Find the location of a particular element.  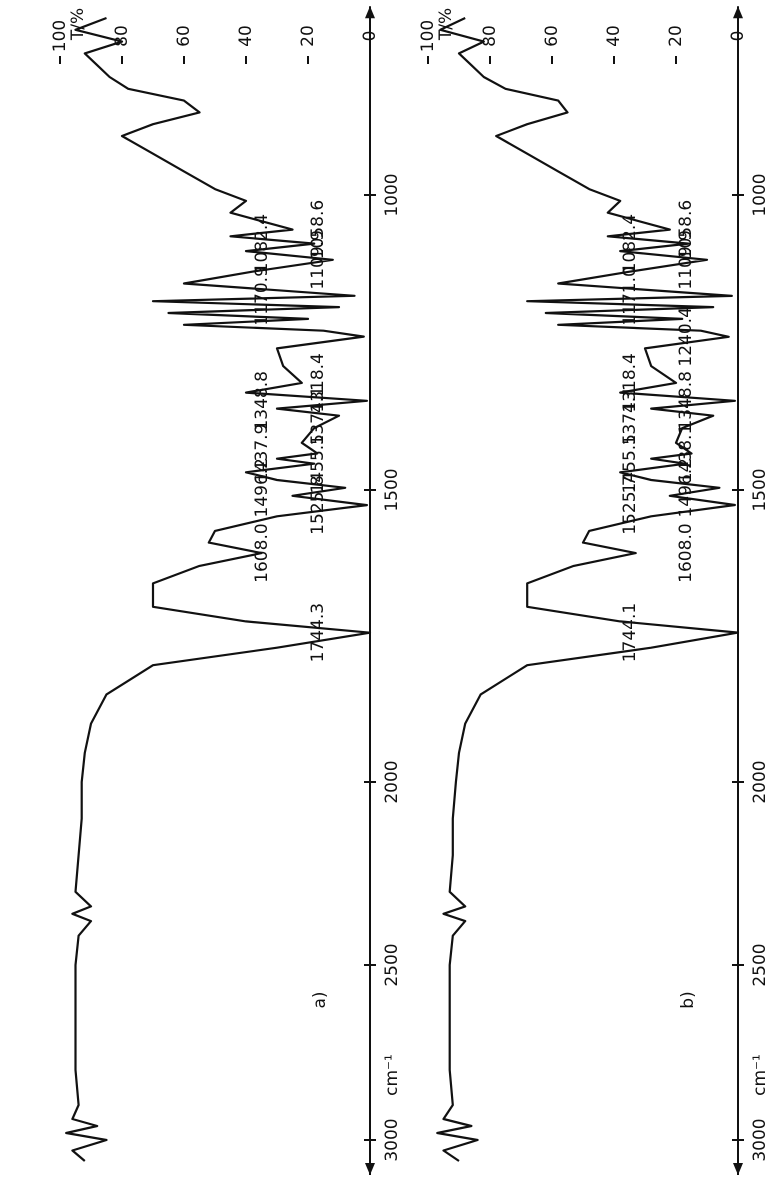

peak-label: 1744.1 is located at coordinates (630, 632).